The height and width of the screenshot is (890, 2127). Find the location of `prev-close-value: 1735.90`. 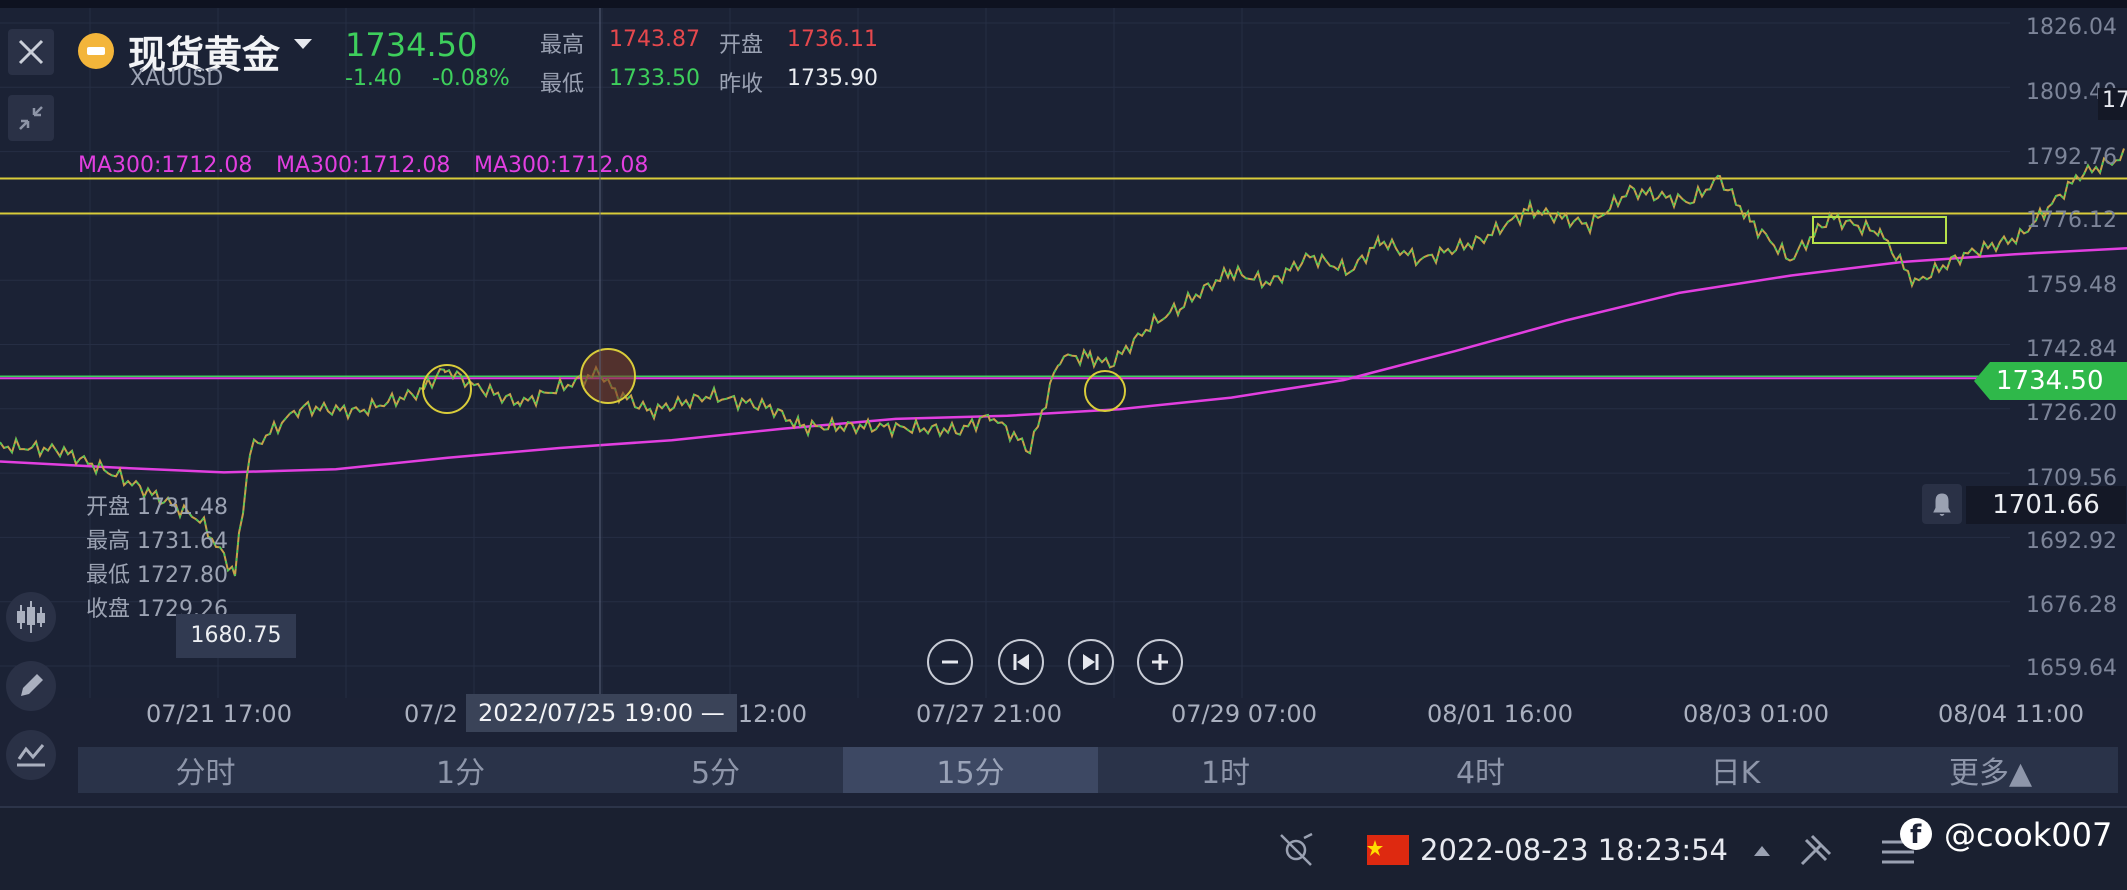

prev-close-value: 1735.90 is located at coordinates (832, 78).